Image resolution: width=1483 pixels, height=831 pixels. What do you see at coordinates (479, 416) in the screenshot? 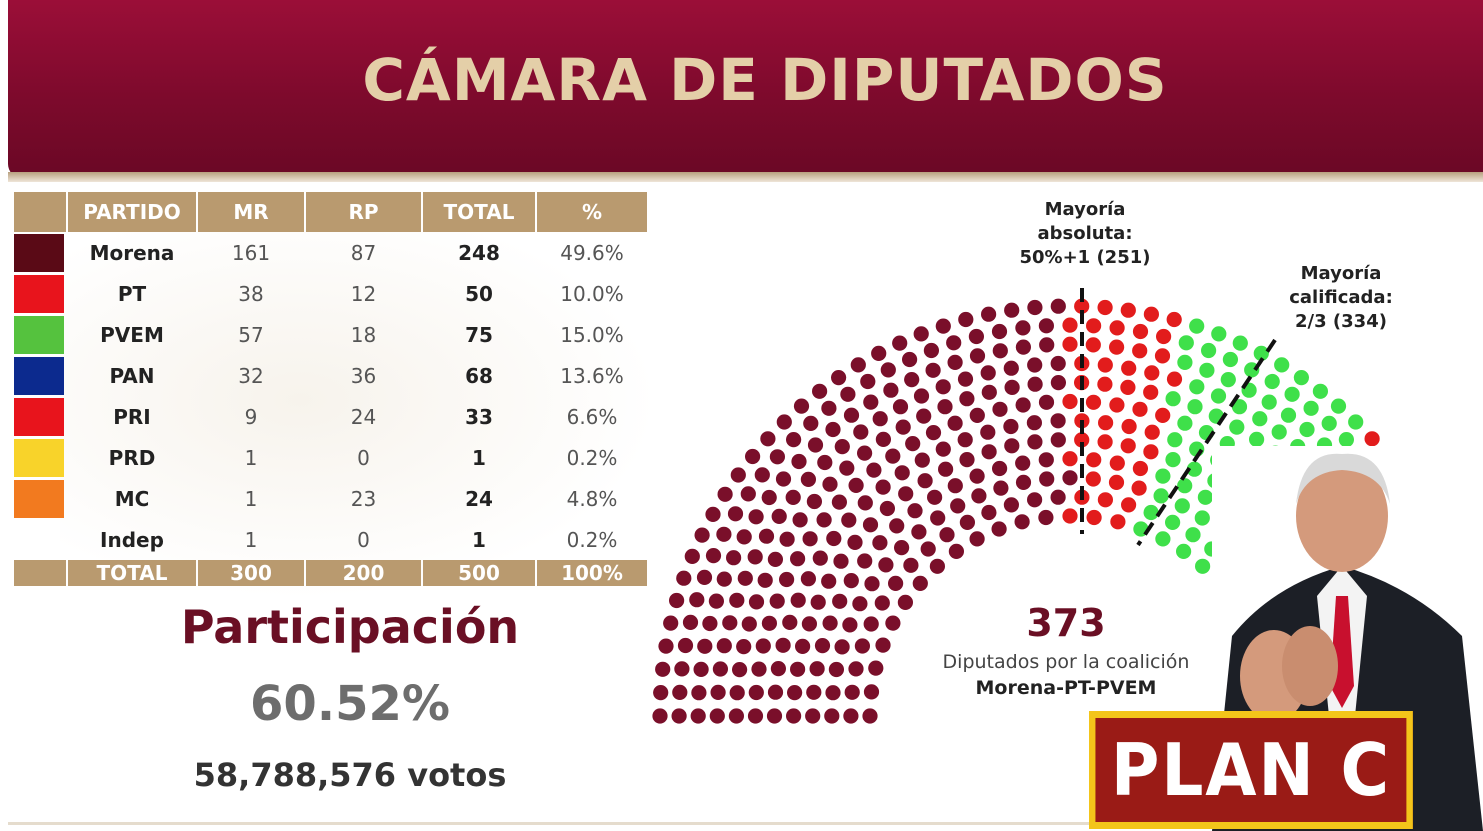
I see `total-value: 33` at bounding box center [479, 416].